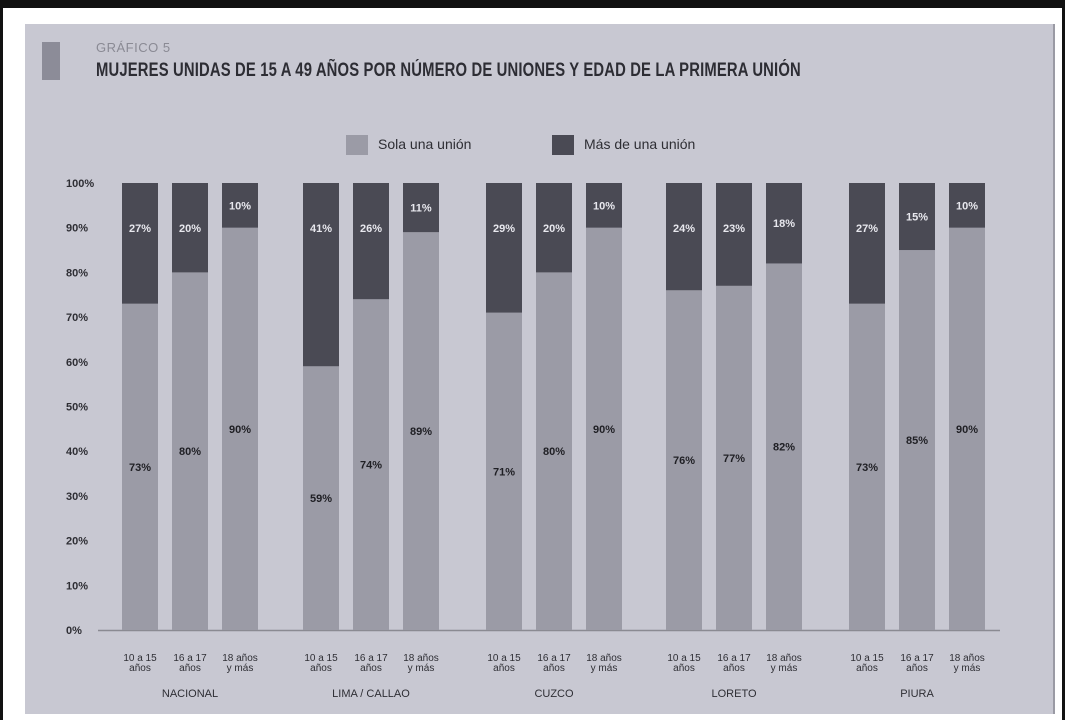 The width and height of the screenshot is (1065, 720). What do you see at coordinates (640, 144) in the screenshot?
I see `legend-label-mas: Más de una unión` at bounding box center [640, 144].